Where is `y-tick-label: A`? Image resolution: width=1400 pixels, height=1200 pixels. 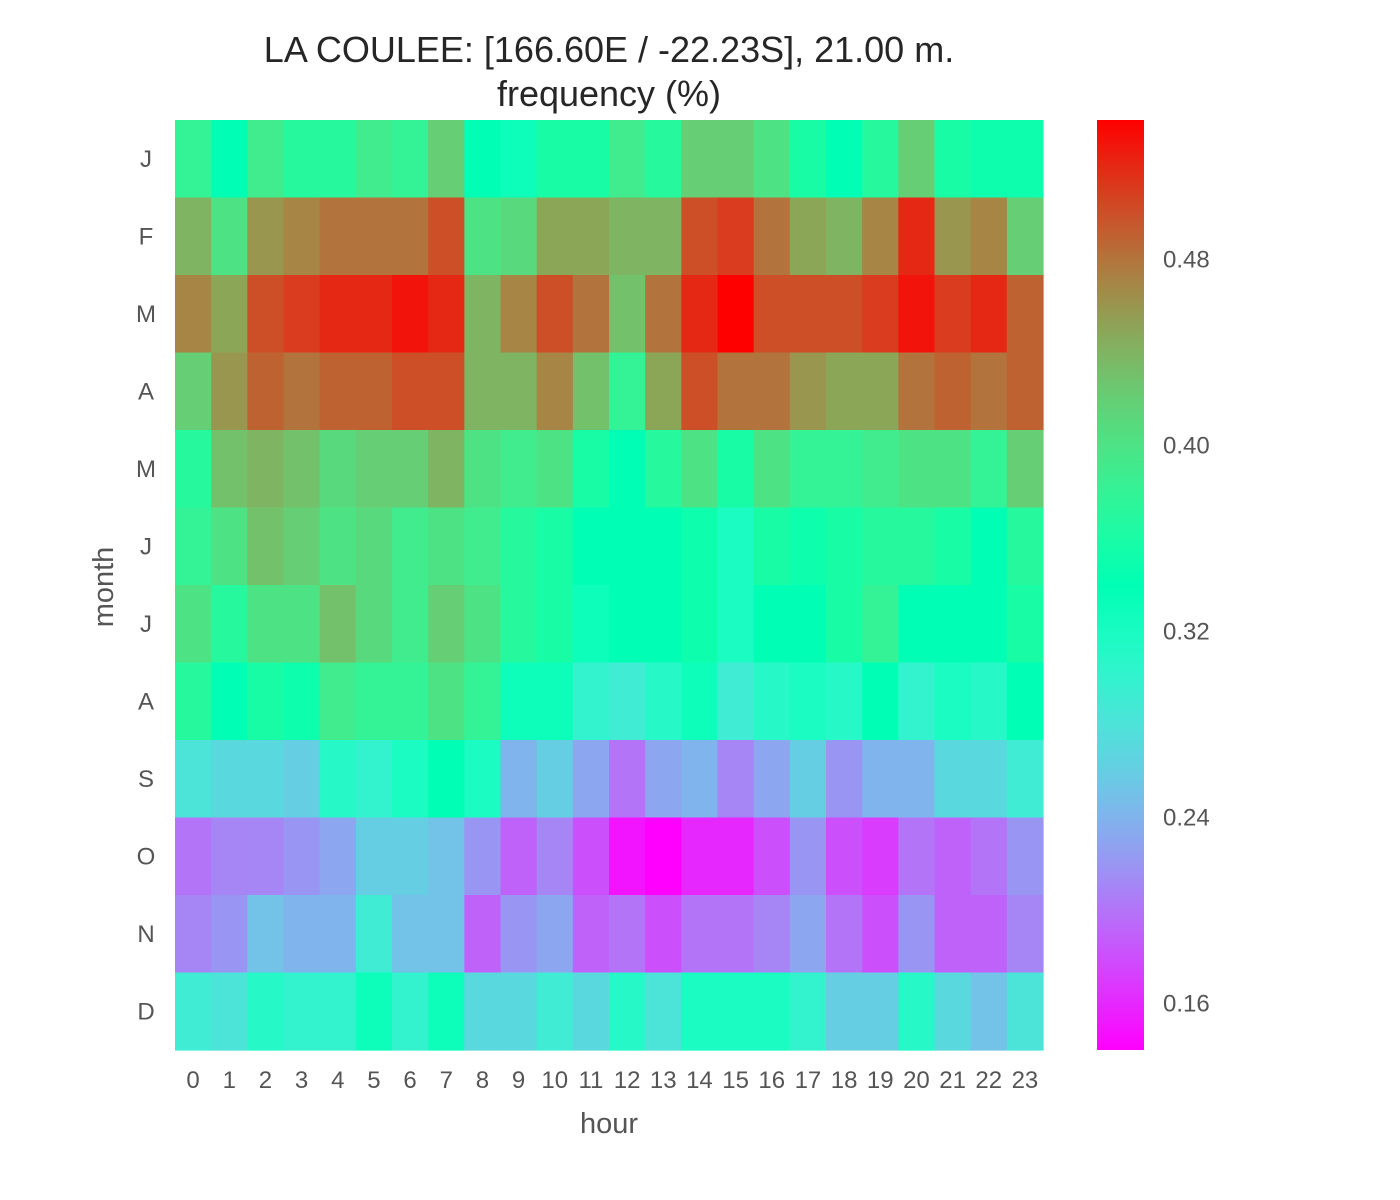 y-tick-label: A is located at coordinates (146, 391).